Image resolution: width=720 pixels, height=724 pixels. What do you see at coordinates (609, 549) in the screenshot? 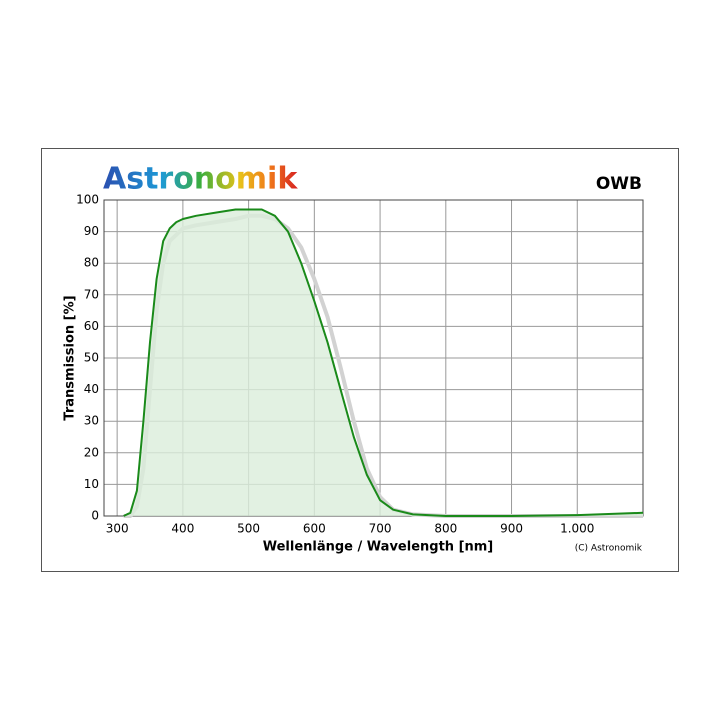
I see `credit: (C) Astronomik` at bounding box center [609, 549].